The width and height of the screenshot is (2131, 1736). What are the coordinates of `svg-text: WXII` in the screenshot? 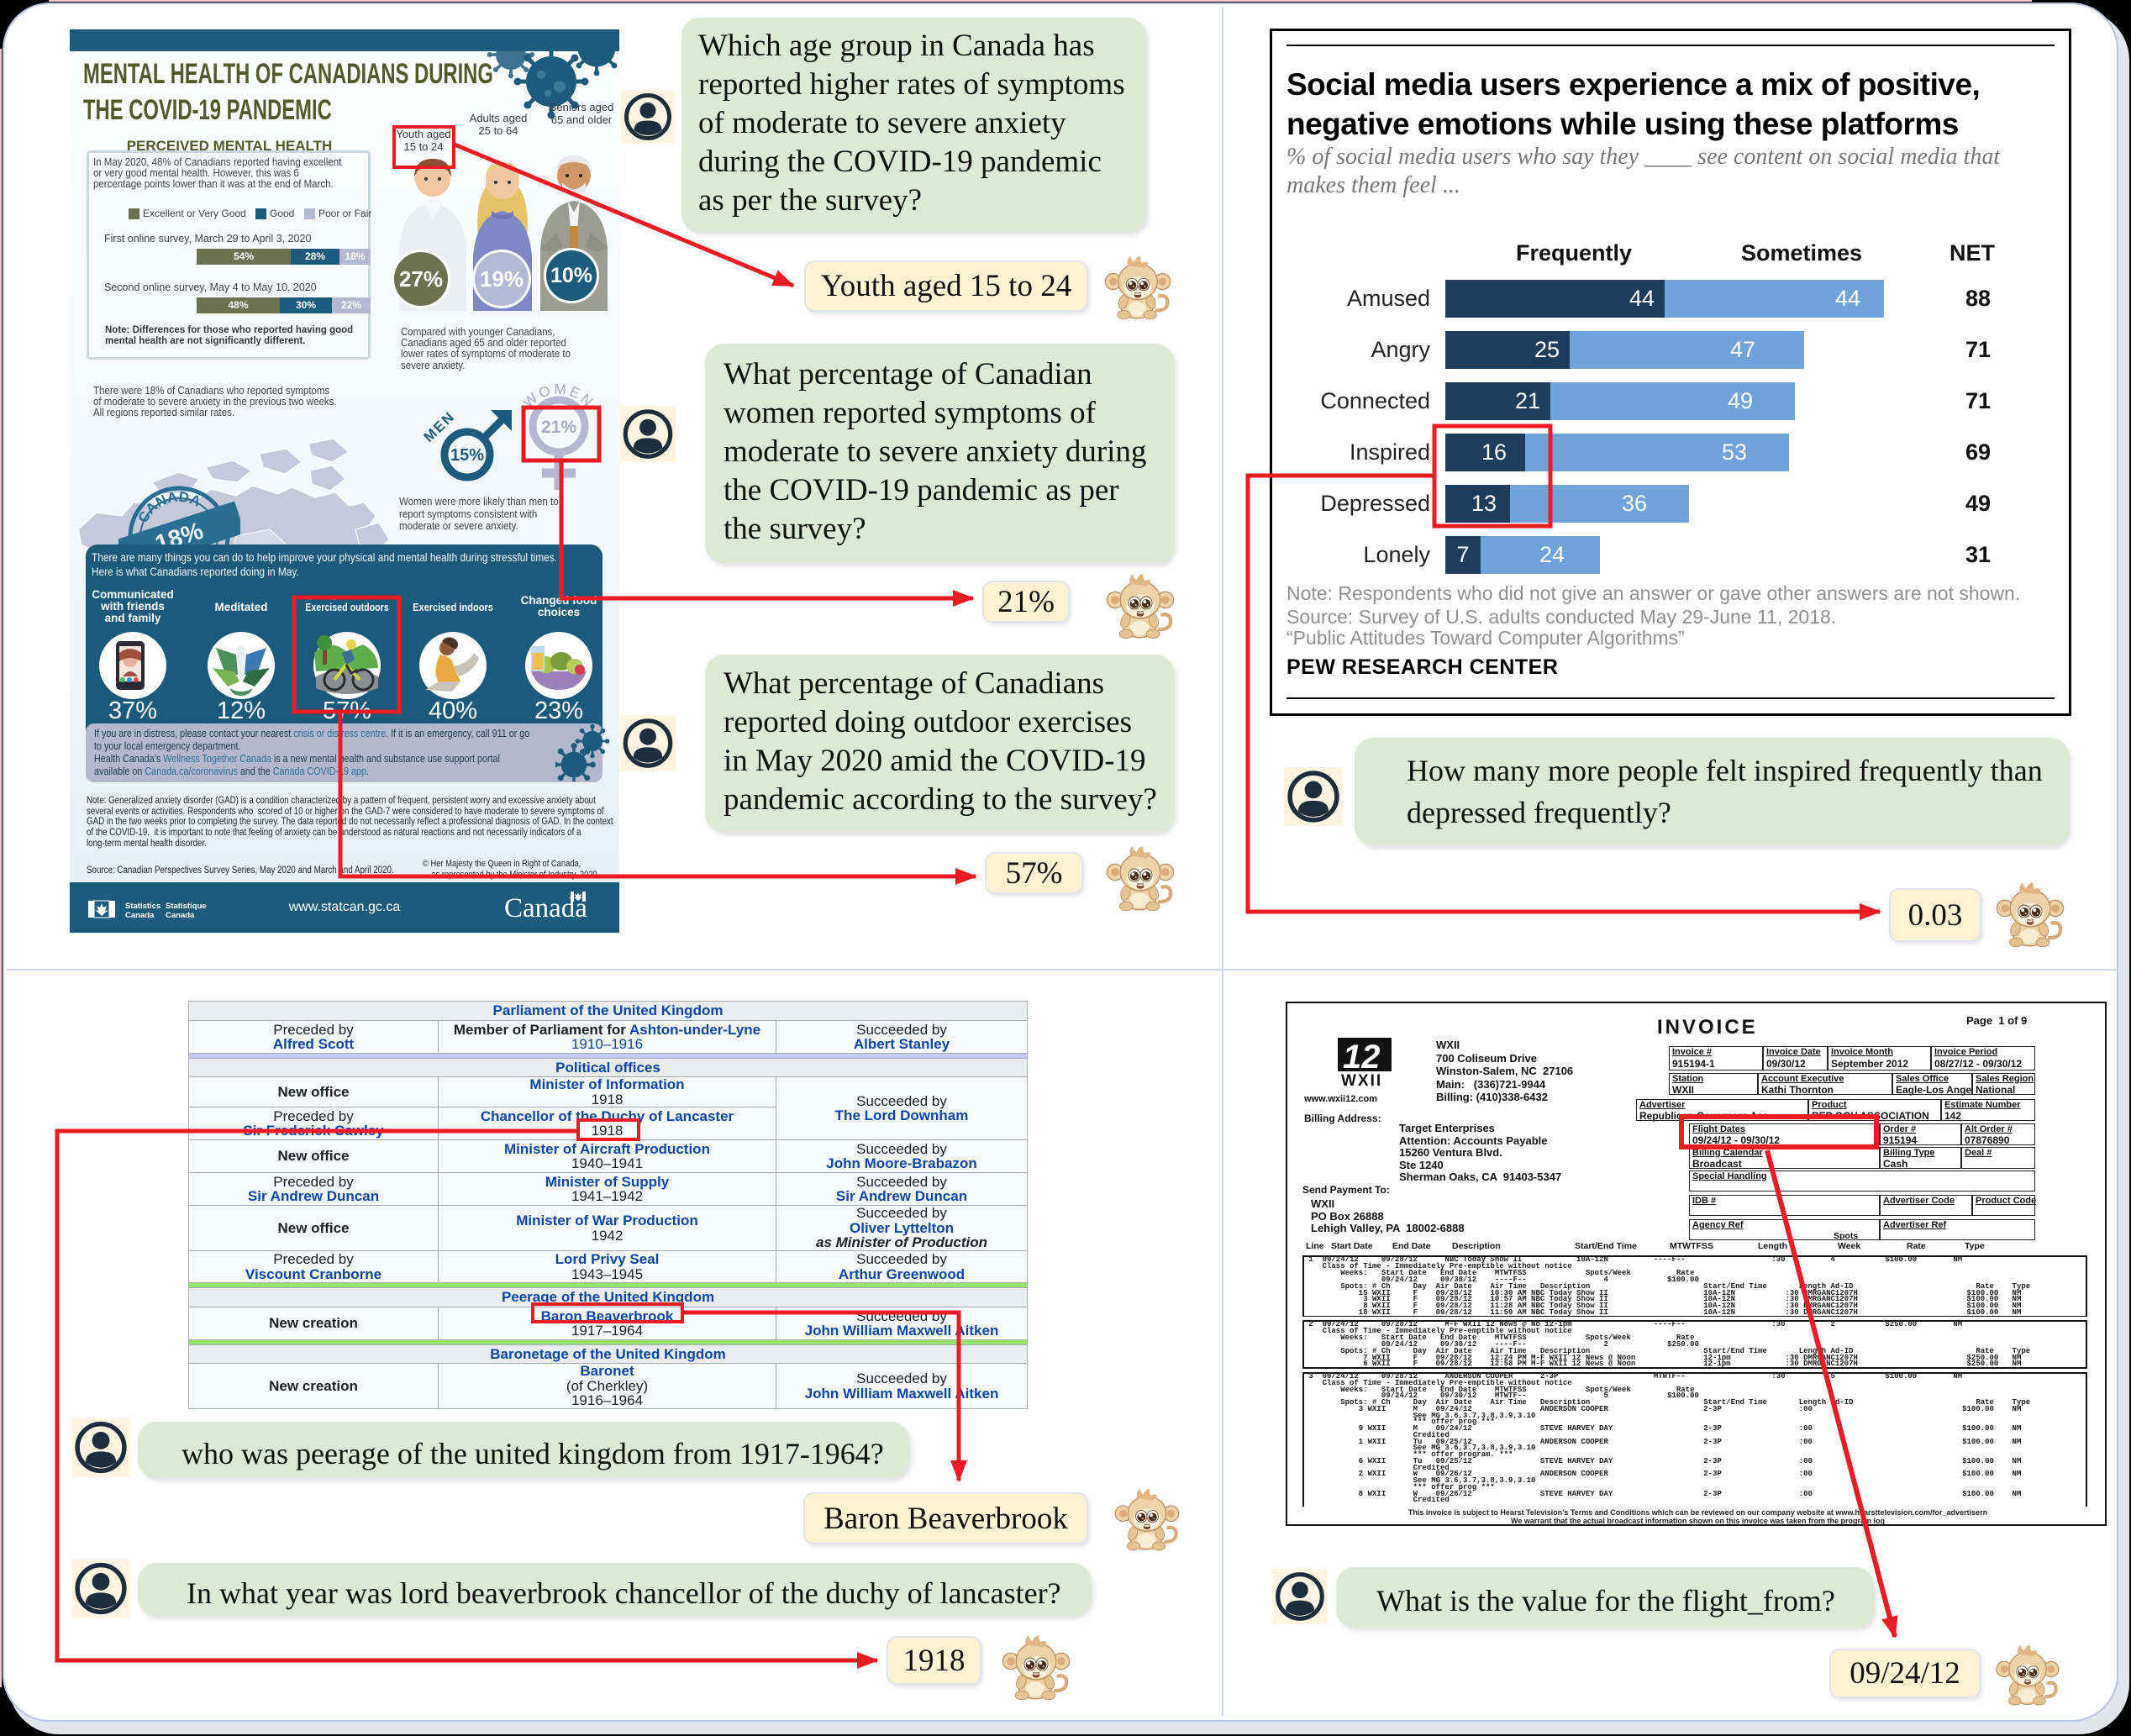 It's located at (1361, 1079).